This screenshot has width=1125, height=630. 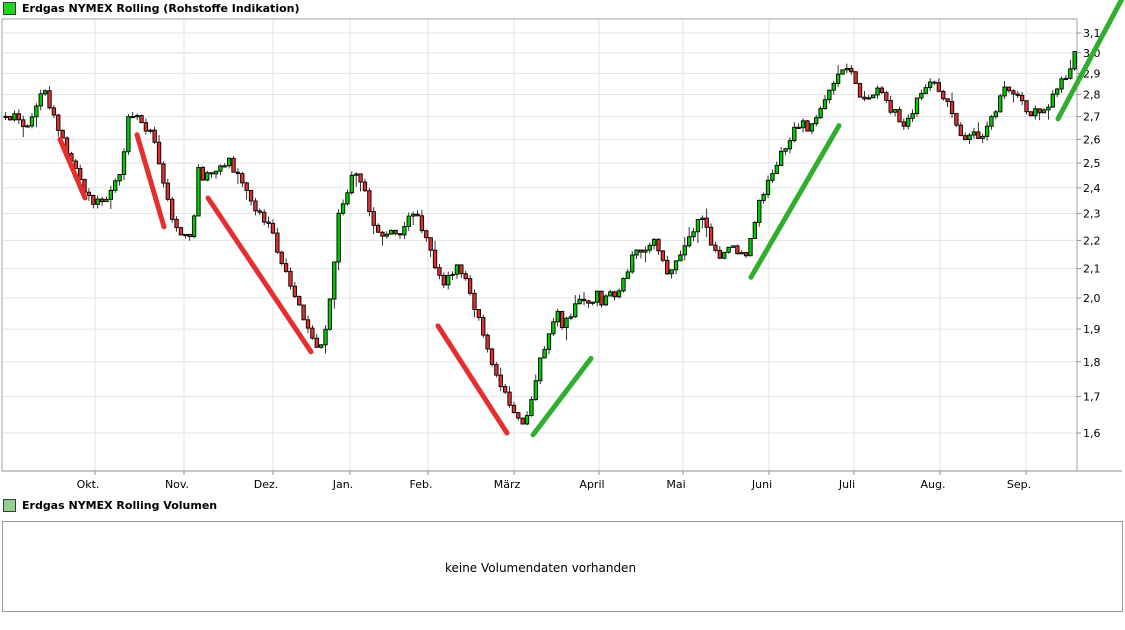 I want to click on volume-series-swatch-icon, so click(x=9, y=505).